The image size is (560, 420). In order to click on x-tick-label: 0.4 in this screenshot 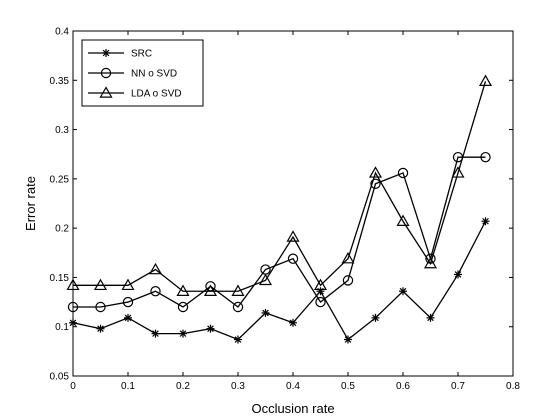, I will do `click(293, 386)`.